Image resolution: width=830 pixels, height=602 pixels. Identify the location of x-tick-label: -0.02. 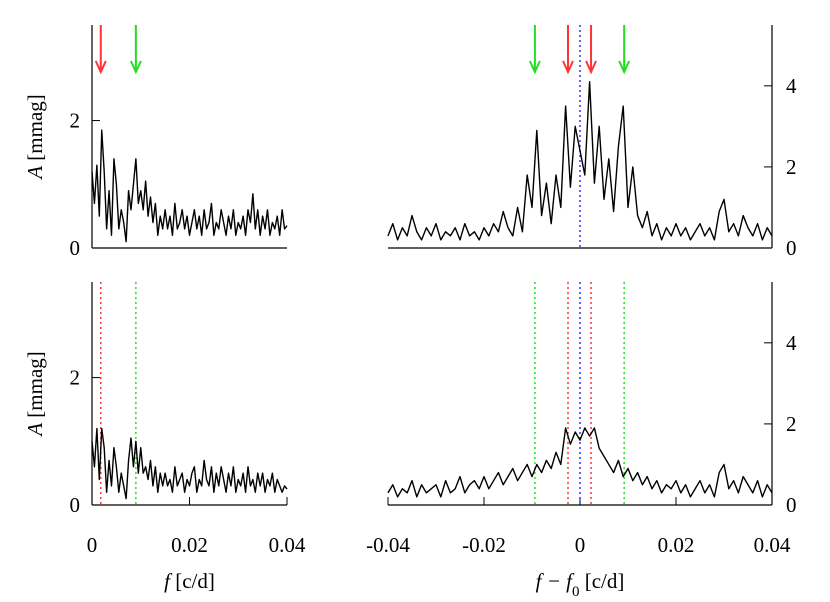
(484, 545).